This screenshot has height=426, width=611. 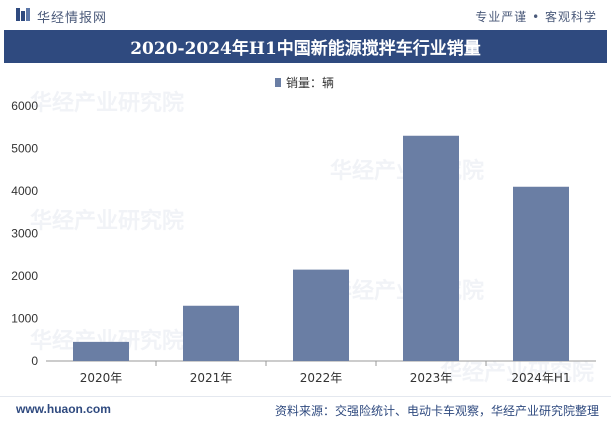 What do you see at coordinates (24, 191) in the screenshot?
I see `y-tick-label: 4000` at bounding box center [24, 191].